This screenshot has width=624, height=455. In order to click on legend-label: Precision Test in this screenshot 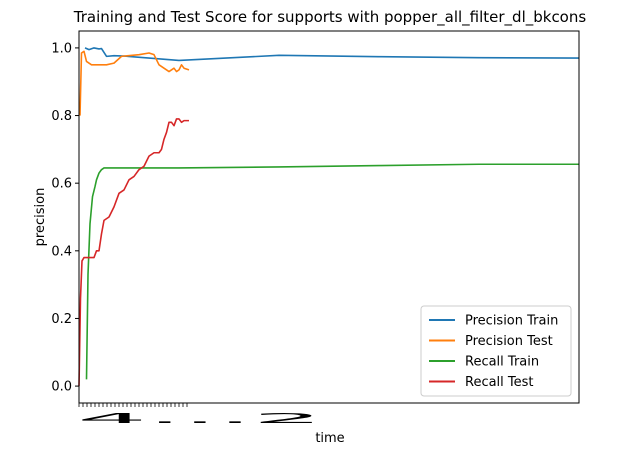, I will do `click(509, 341)`.